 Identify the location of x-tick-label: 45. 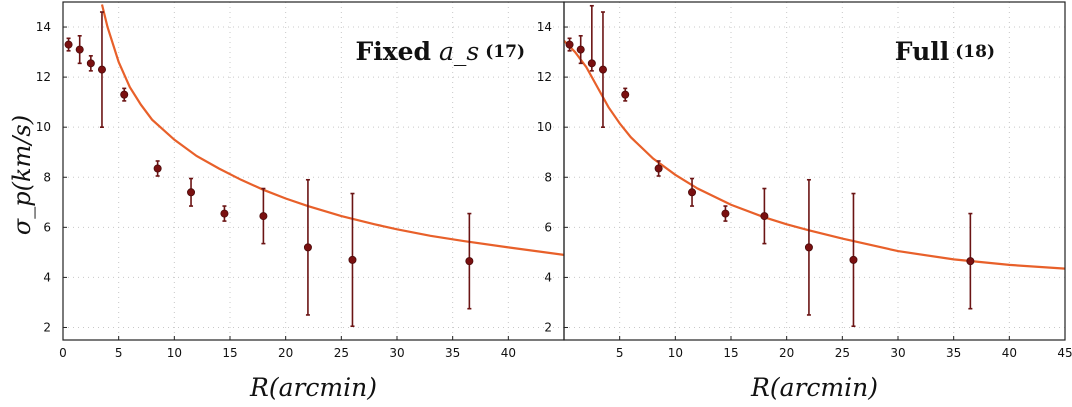
(1064, 353).